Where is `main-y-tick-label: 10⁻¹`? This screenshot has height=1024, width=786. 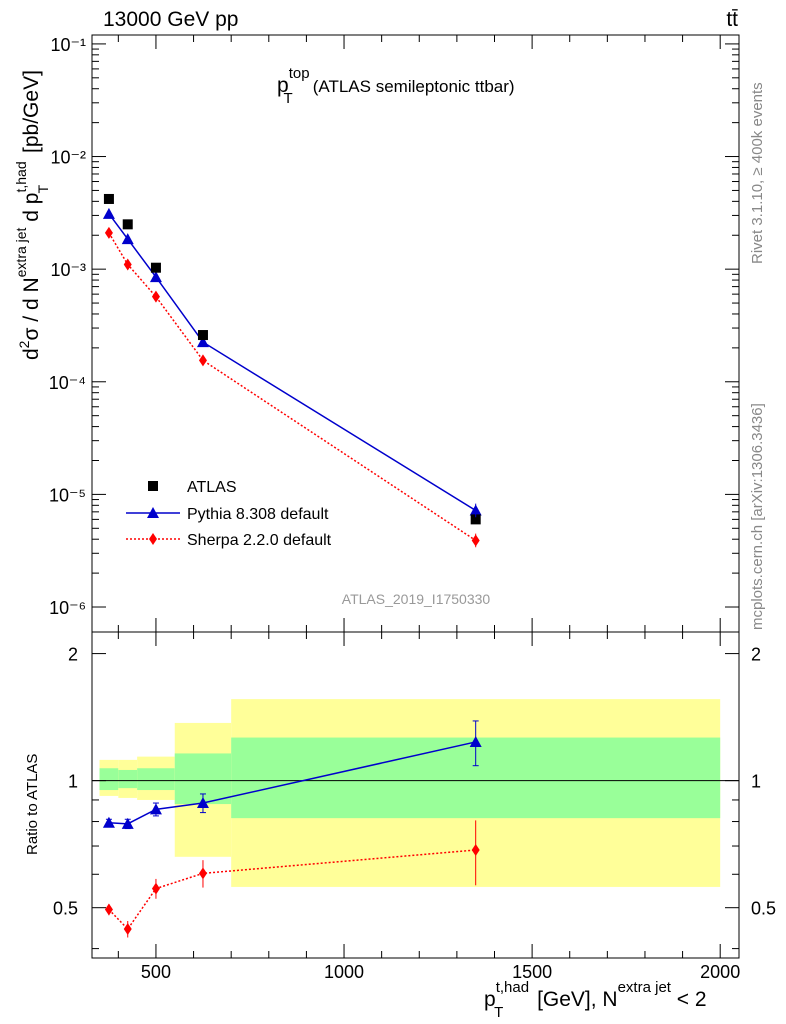 main-y-tick-label: 10⁻¹ is located at coordinates (68, 45).